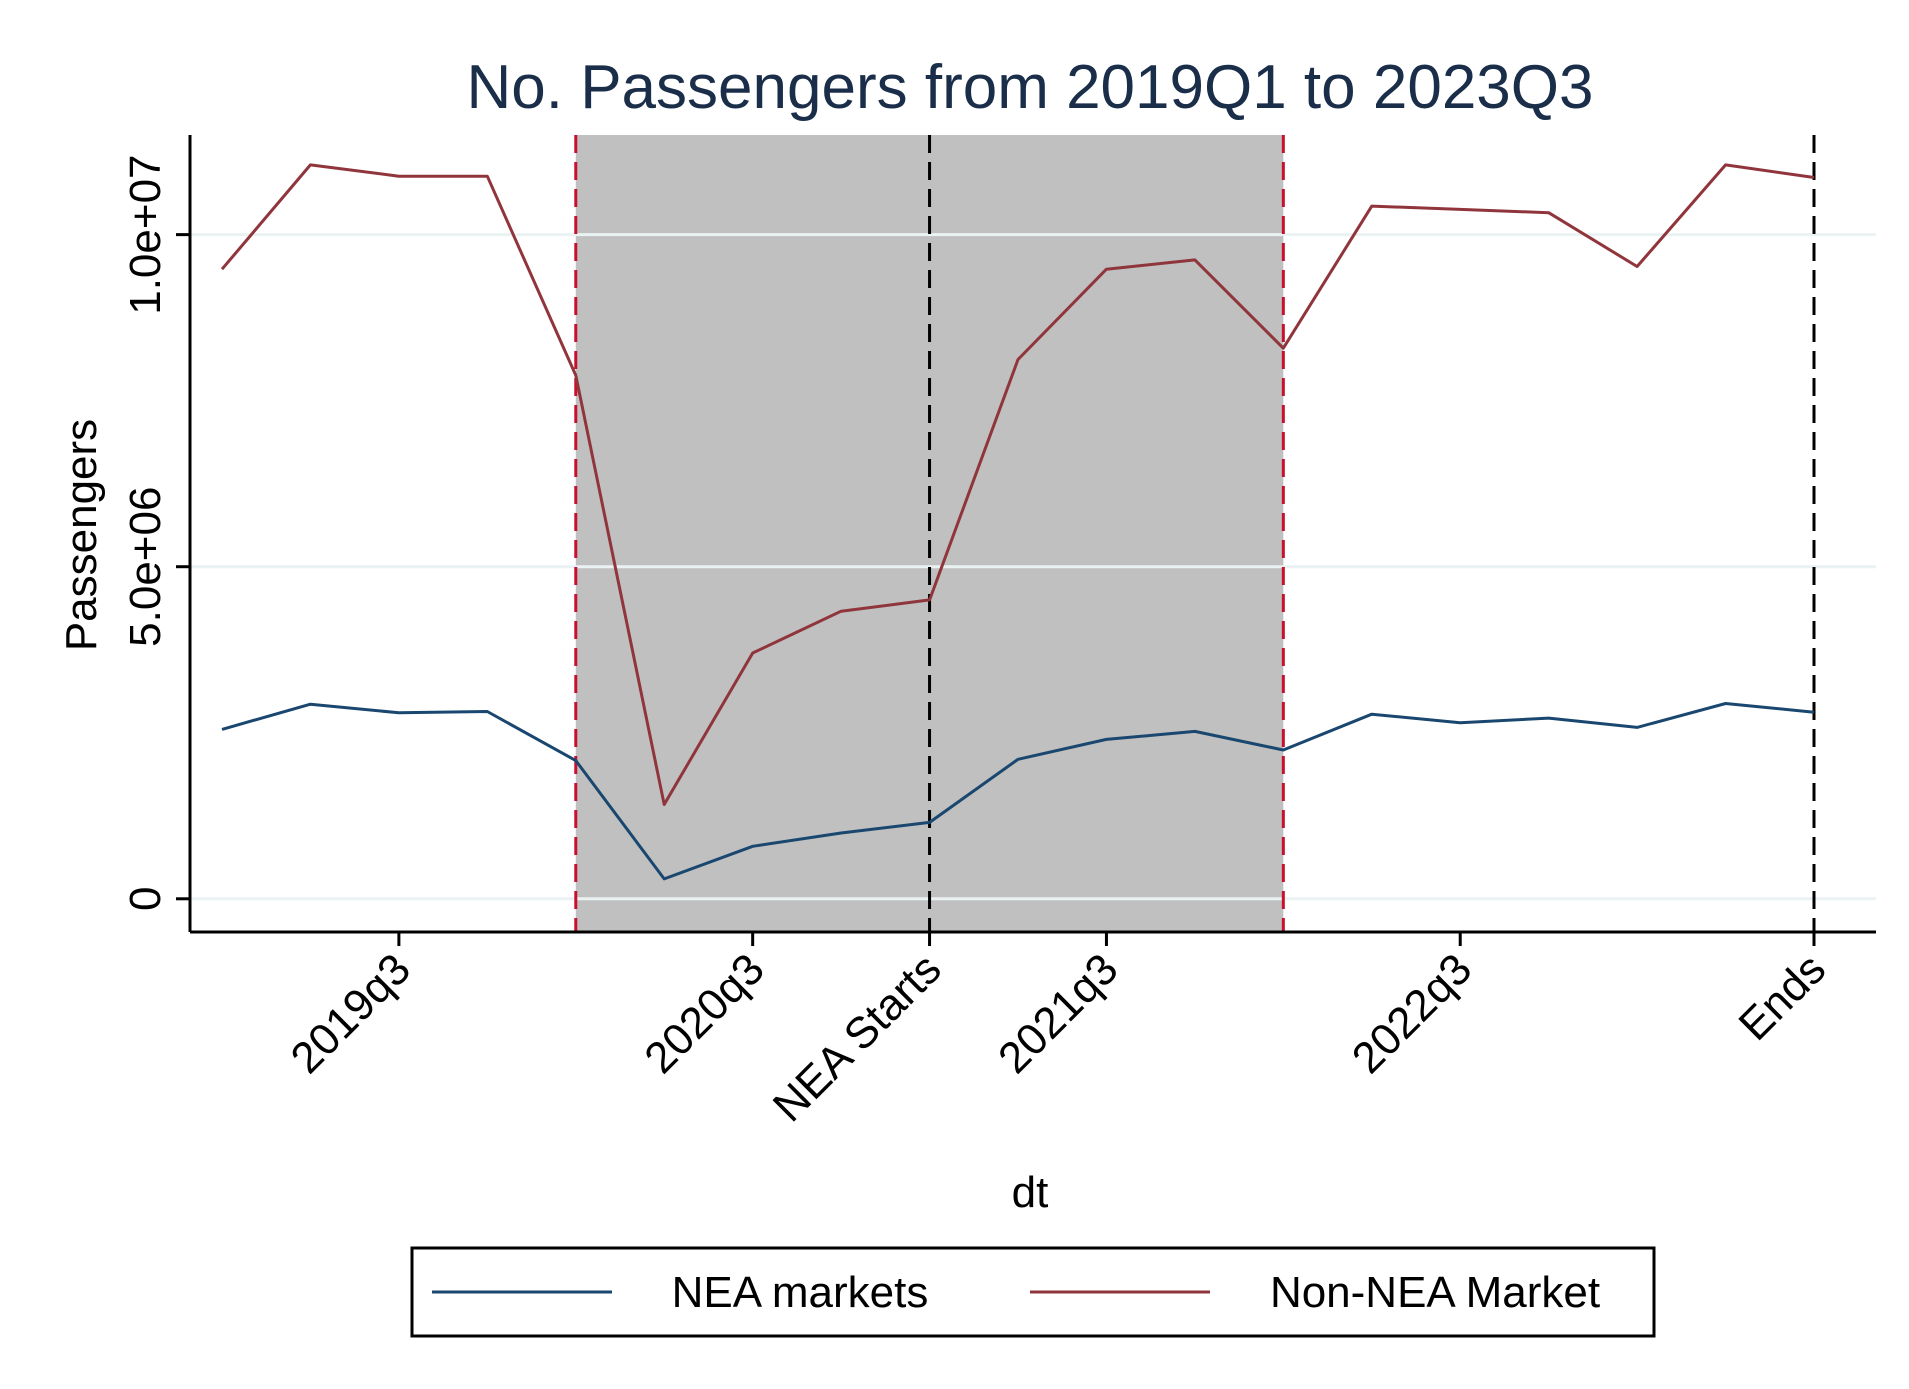 Image resolution: width=1909 pixels, height=1389 pixels. Describe the element at coordinates (1033, 1292) in the screenshot. I see `legend: NEA markets Non-NEA Market` at that location.